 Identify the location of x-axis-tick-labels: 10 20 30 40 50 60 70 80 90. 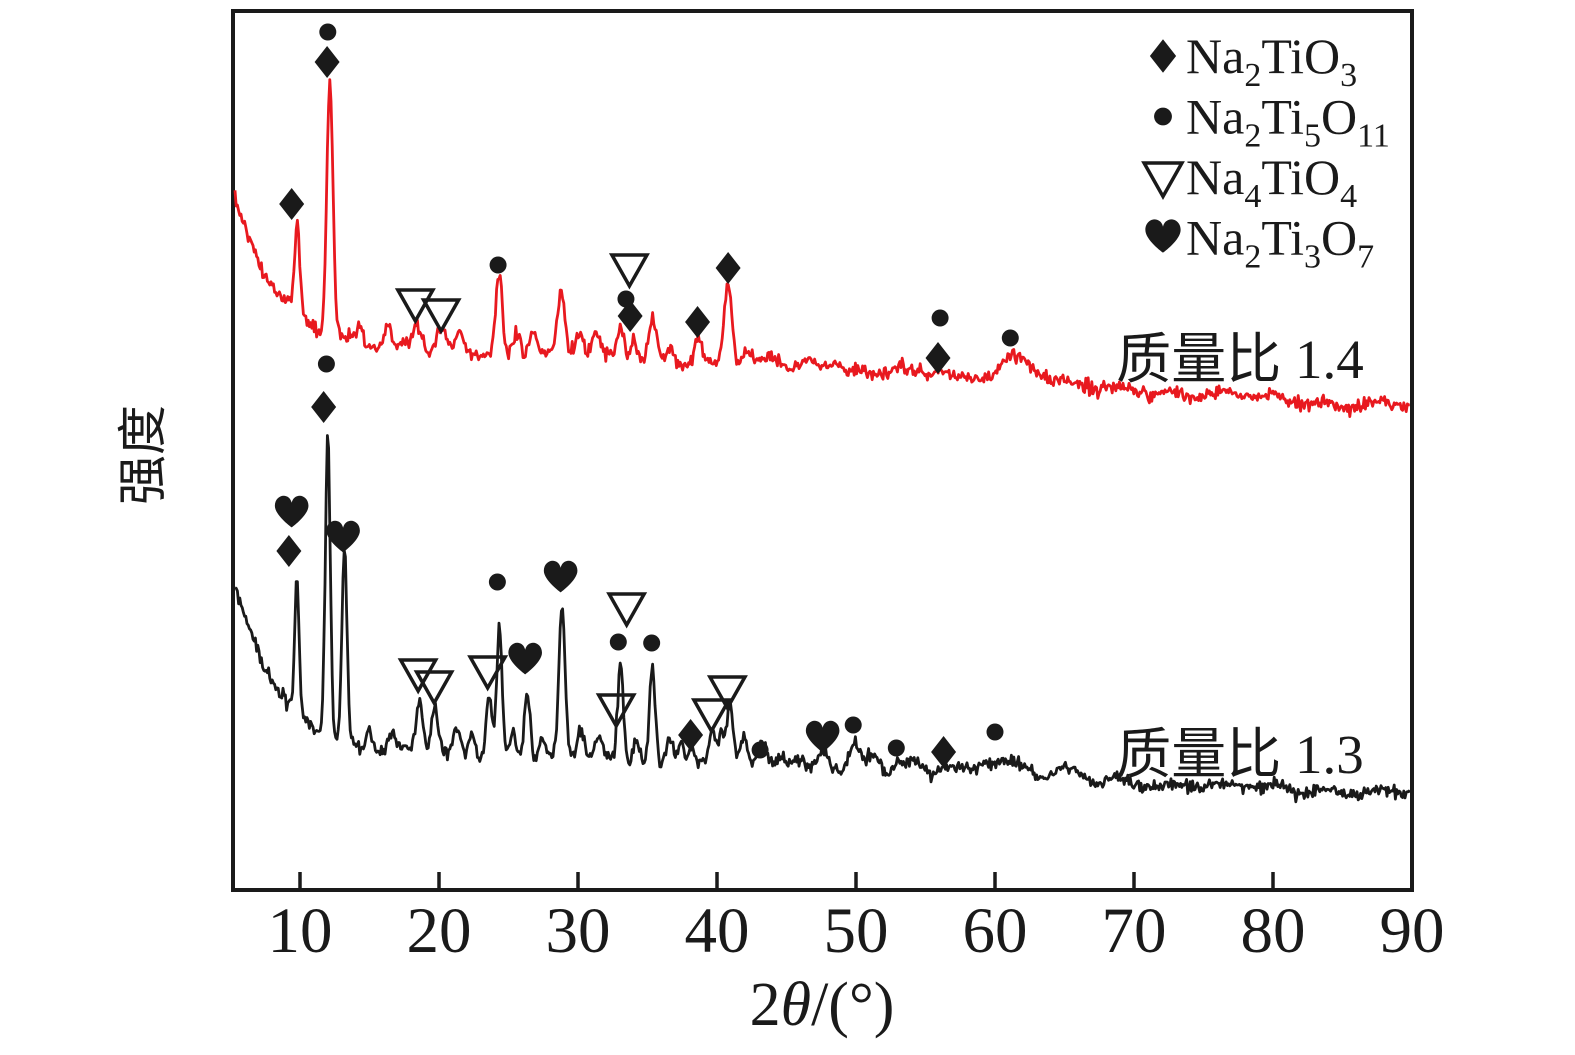
(856, 931).